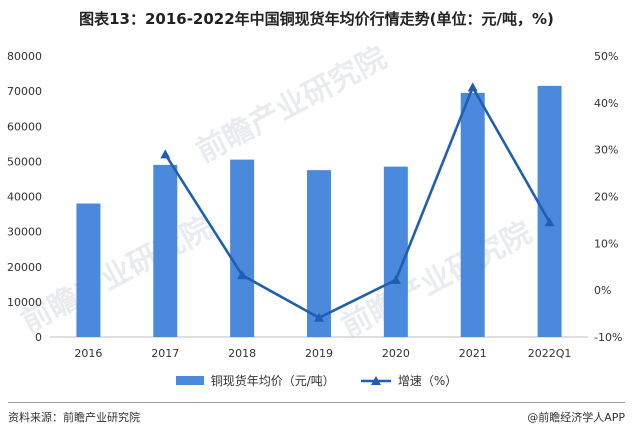 This screenshot has height=432, width=633. What do you see at coordinates (38, 337) in the screenshot?
I see `y-left-tick-label: 0` at bounding box center [38, 337].